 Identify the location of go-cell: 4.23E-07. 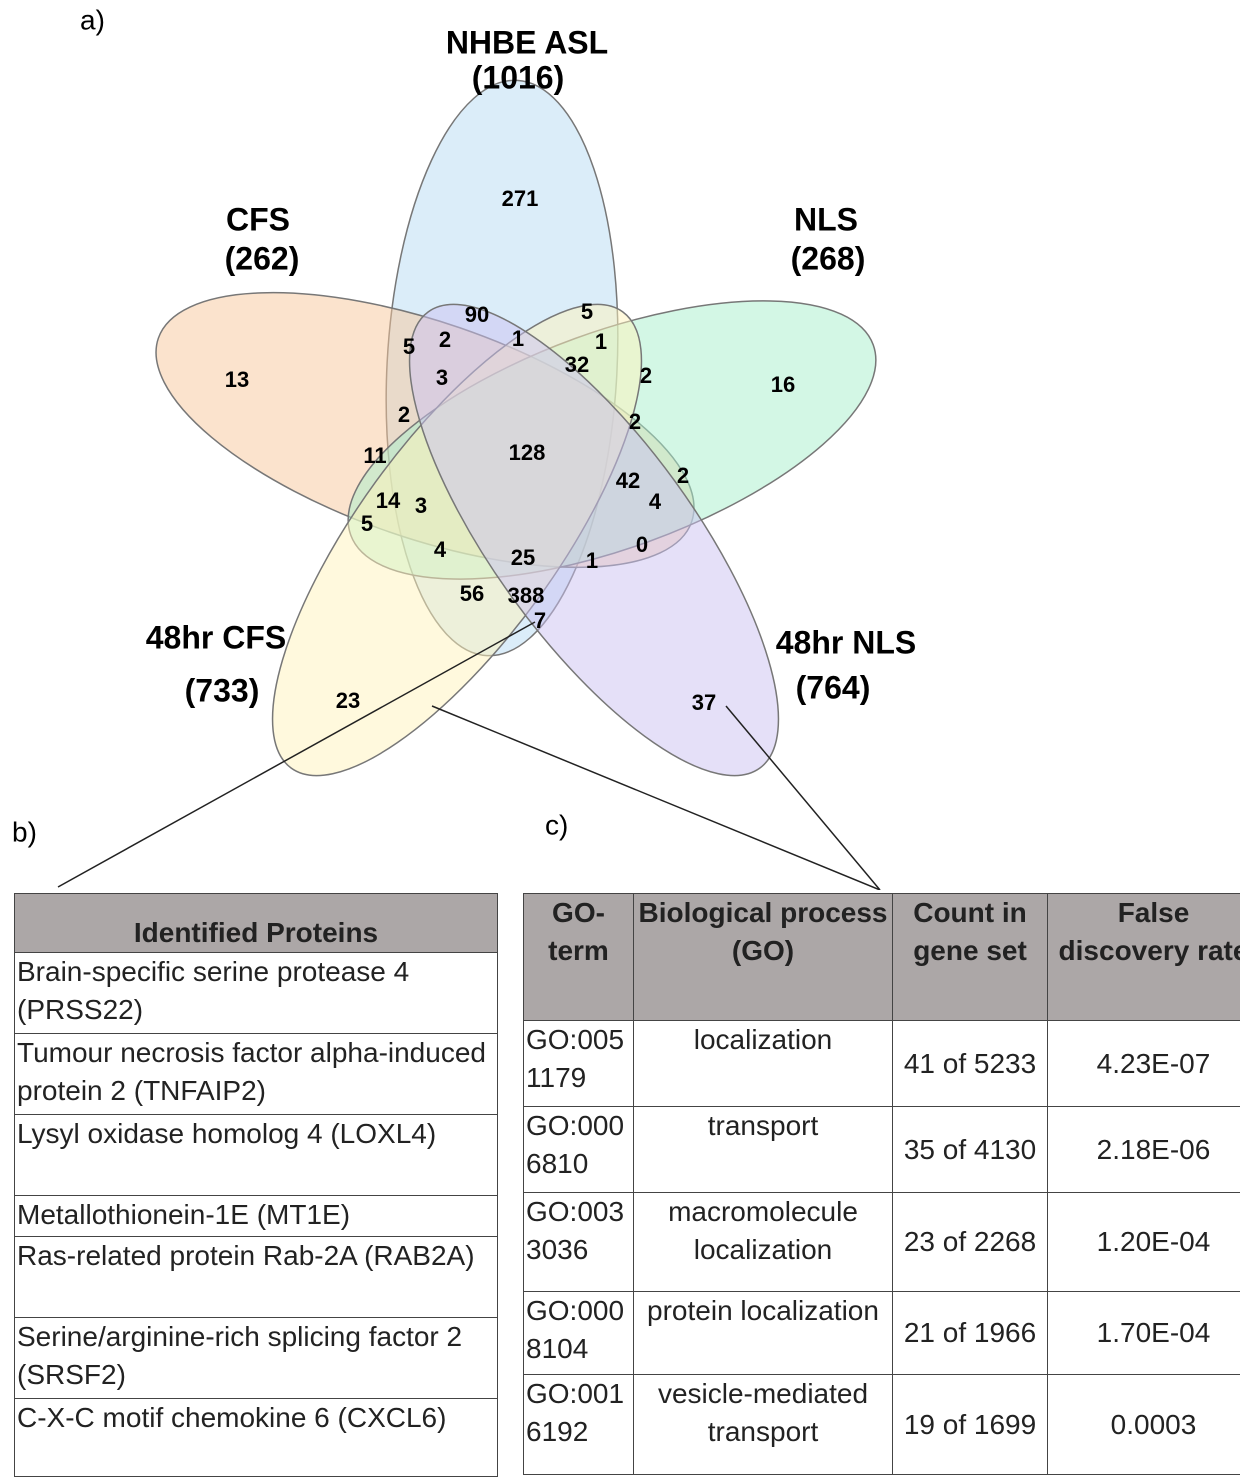
(1144, 1064).